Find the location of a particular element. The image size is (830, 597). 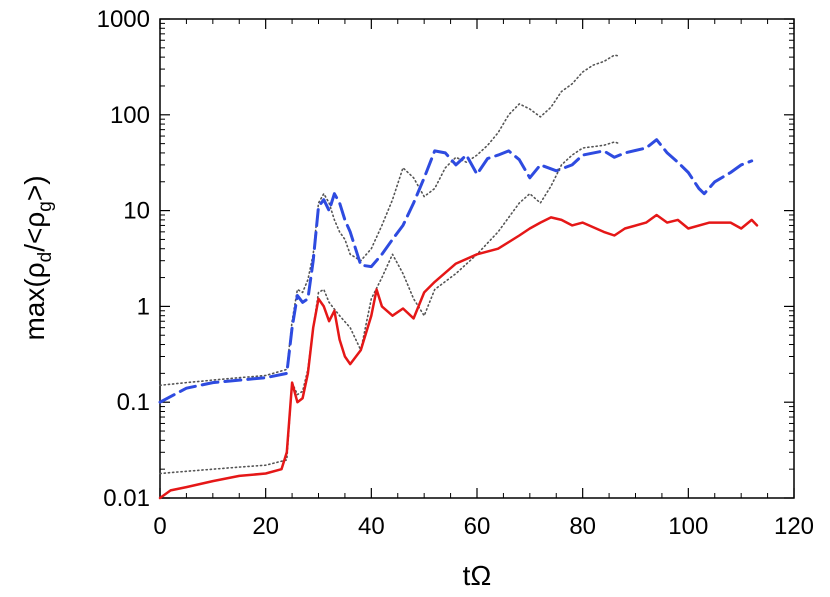

y-axis-label: max(ρd/<ρg>) is located at coordinates (37, 257).